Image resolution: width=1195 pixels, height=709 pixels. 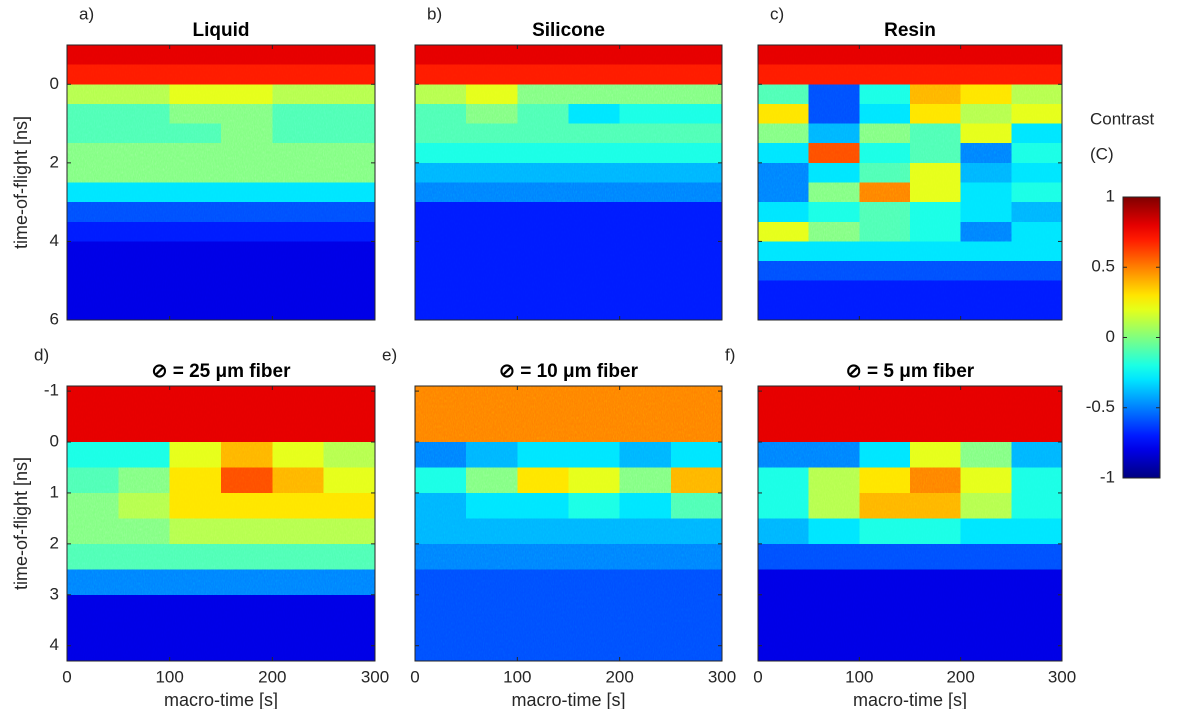 I want to click on y-tick-label: -1, so click(x=51, y=390).